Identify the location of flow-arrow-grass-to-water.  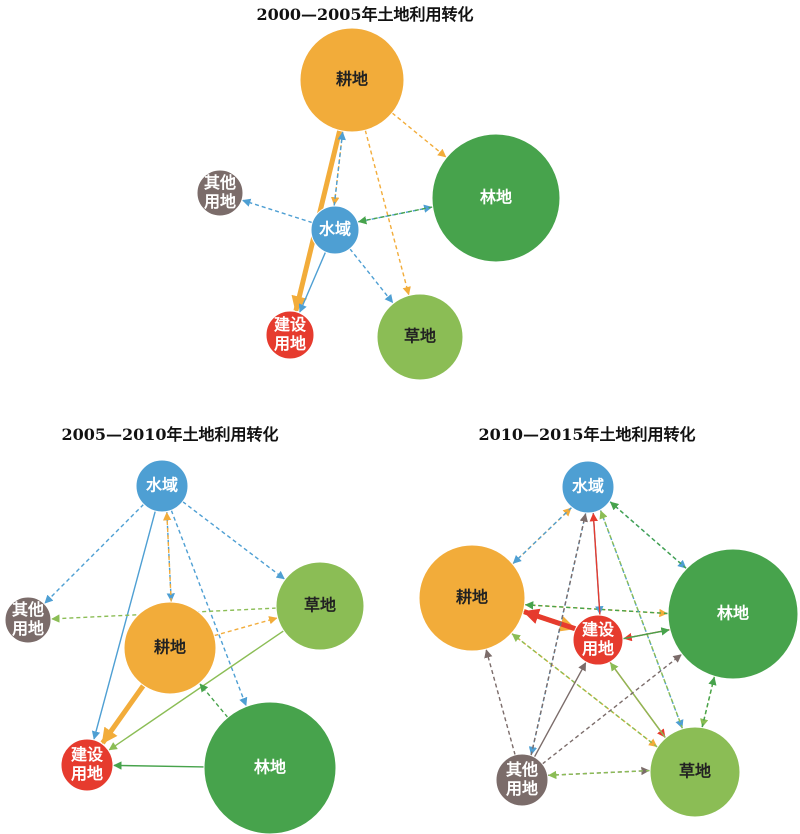
(641, 619).